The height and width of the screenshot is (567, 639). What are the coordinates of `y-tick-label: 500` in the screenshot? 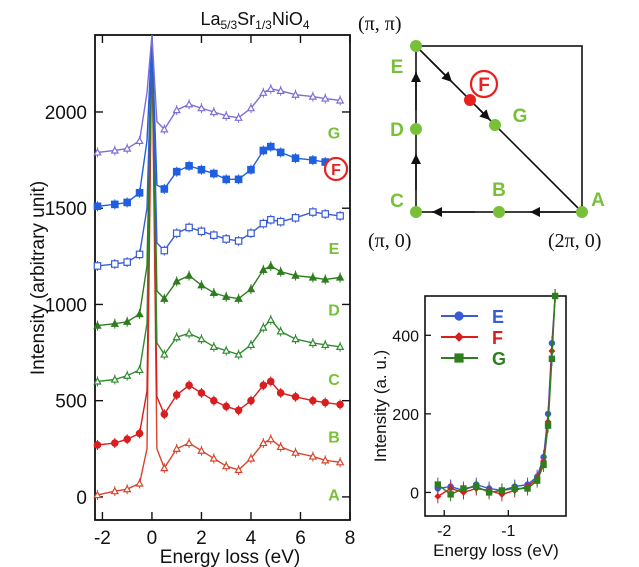 It's located at (71, 402).